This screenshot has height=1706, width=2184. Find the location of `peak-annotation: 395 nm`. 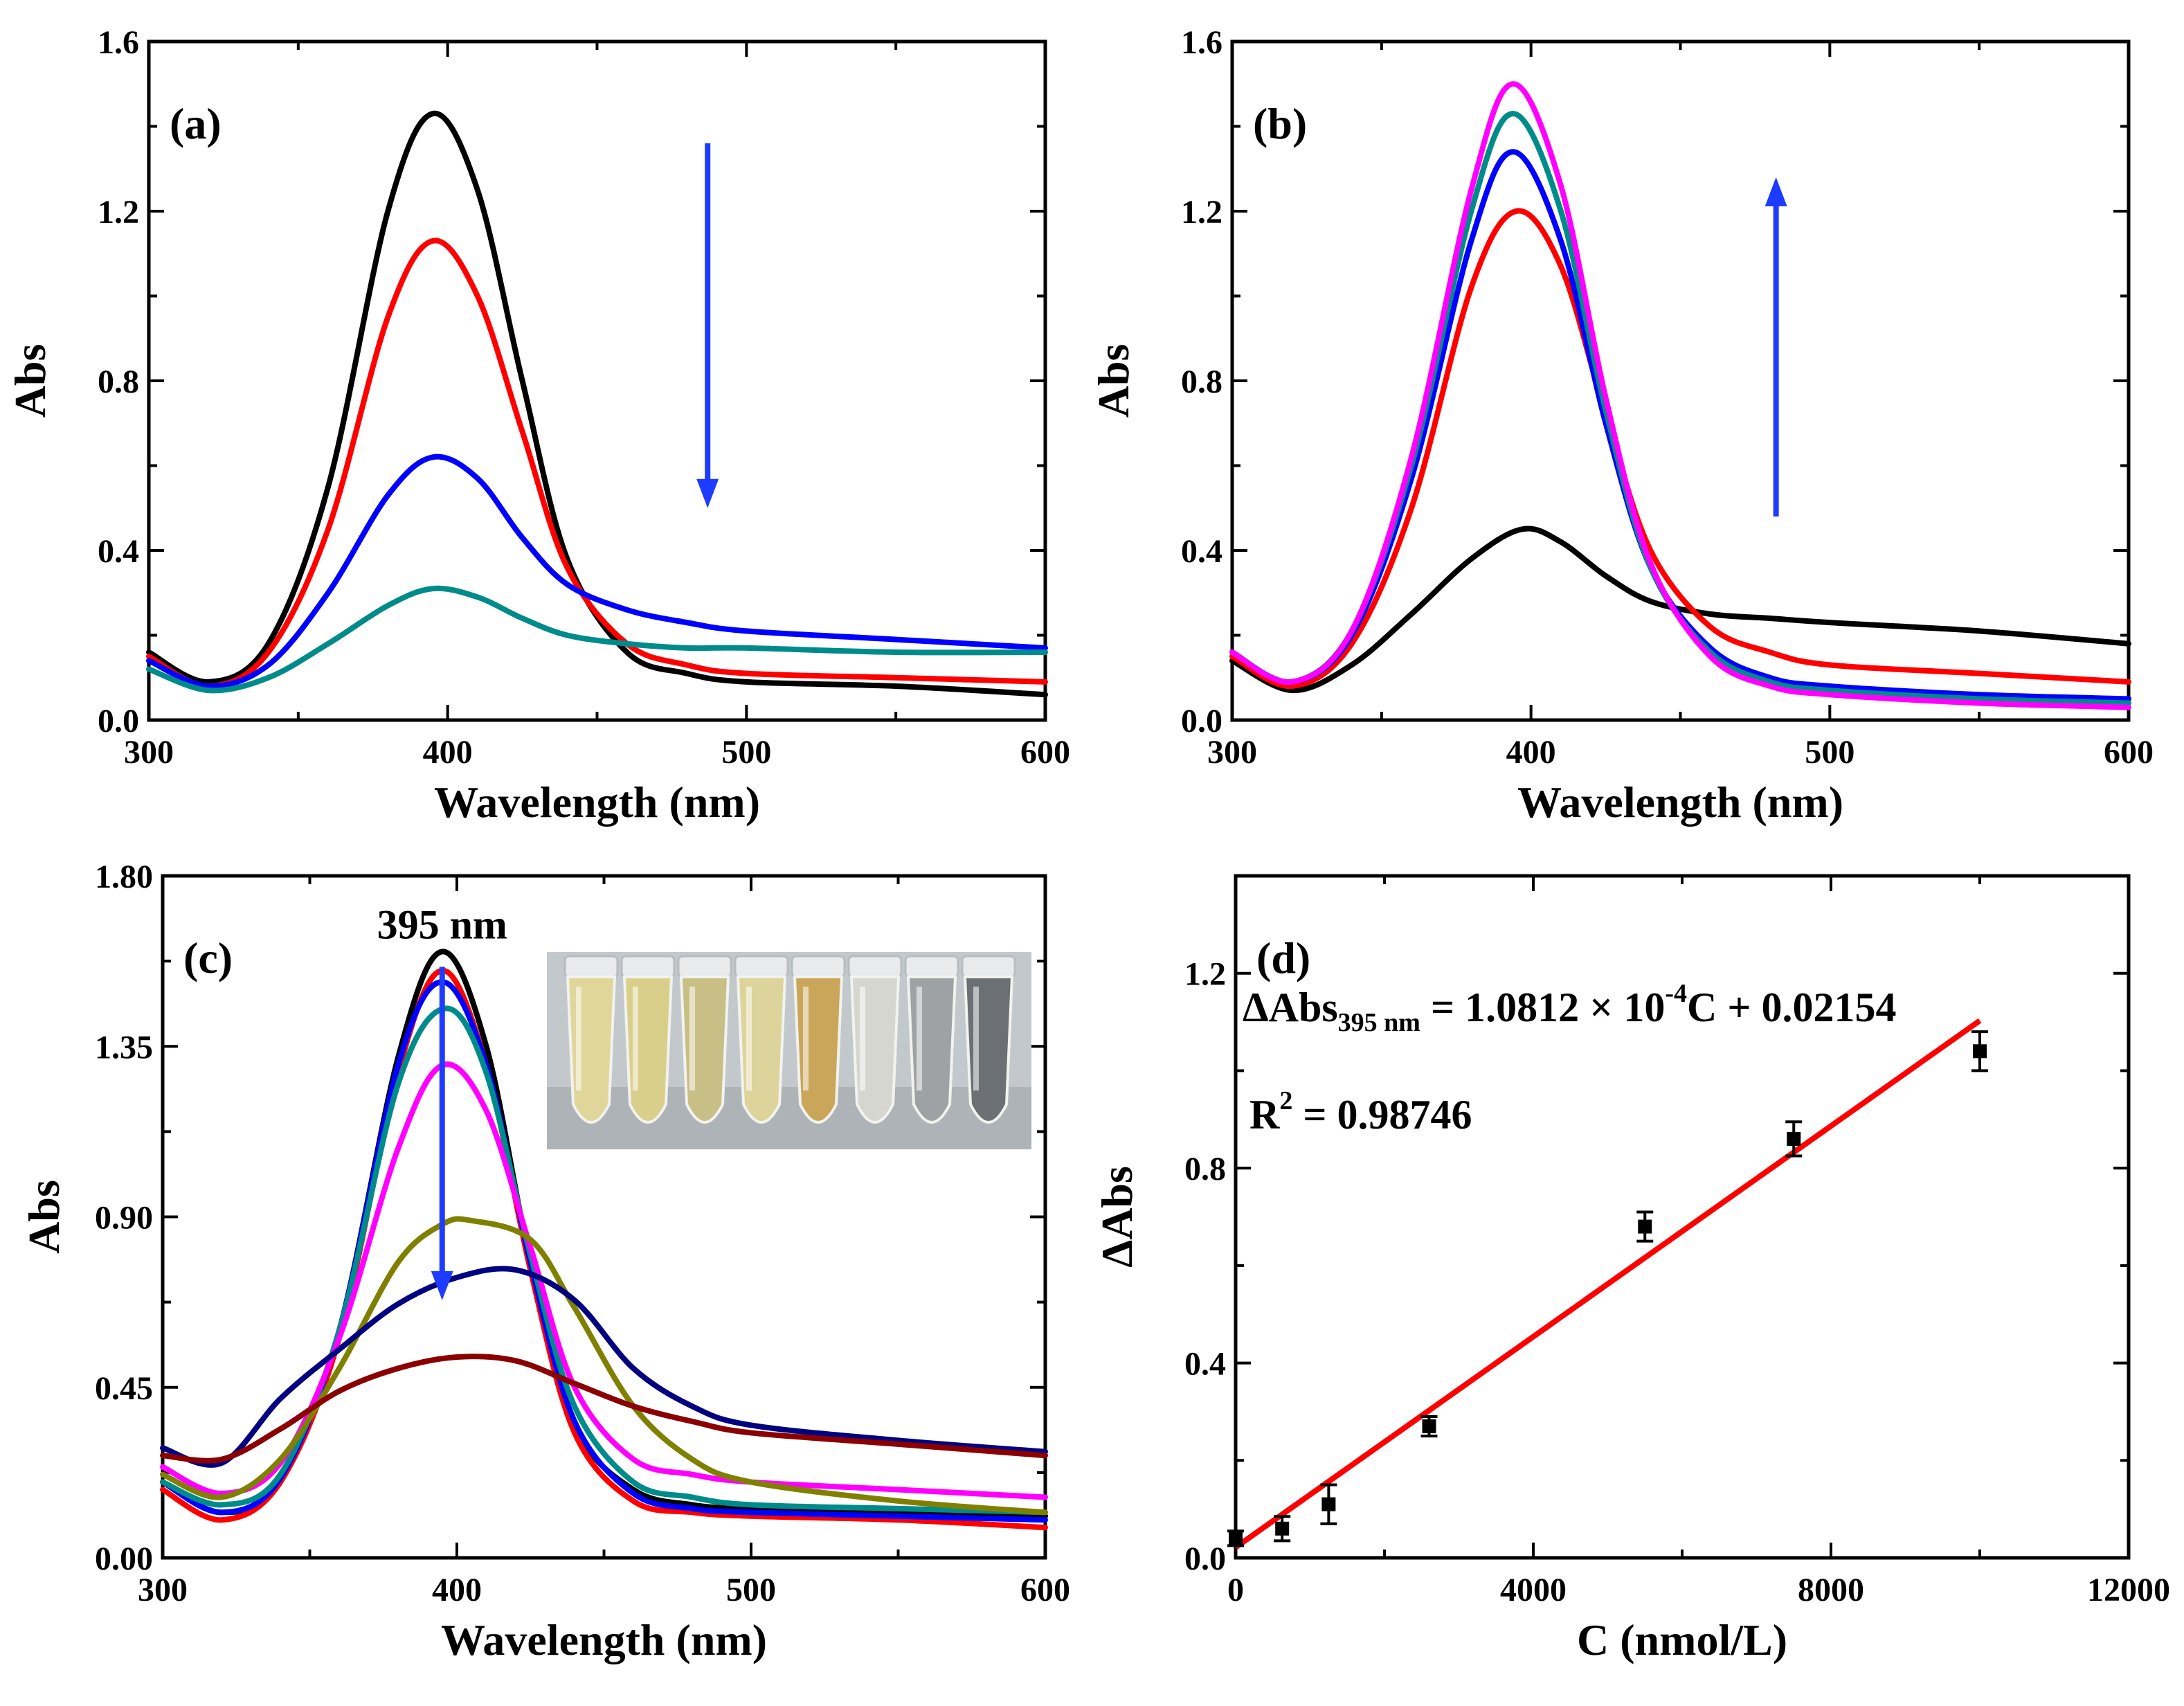

peak-annotation: 395 nm is located at coordinates (442, 925).